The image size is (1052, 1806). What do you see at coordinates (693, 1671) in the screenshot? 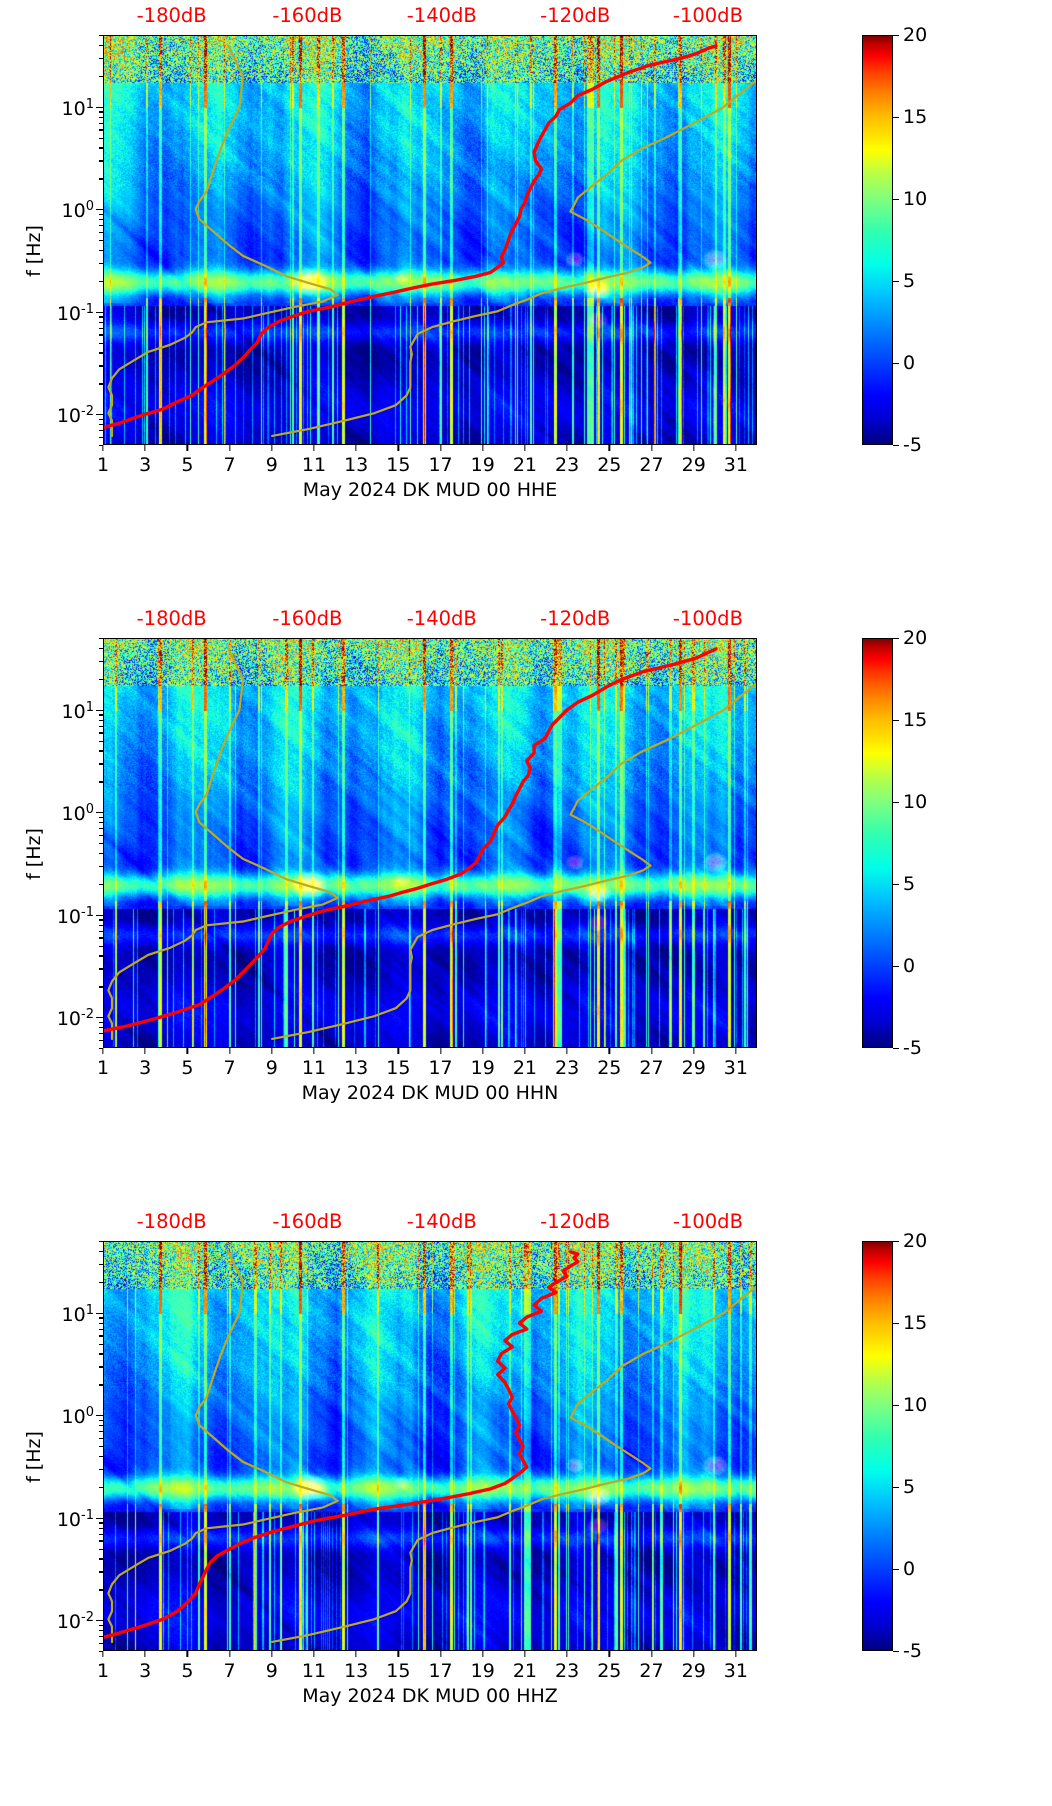
I see `x-axis-tick-label: 29` at bounding box center [693, 1671].